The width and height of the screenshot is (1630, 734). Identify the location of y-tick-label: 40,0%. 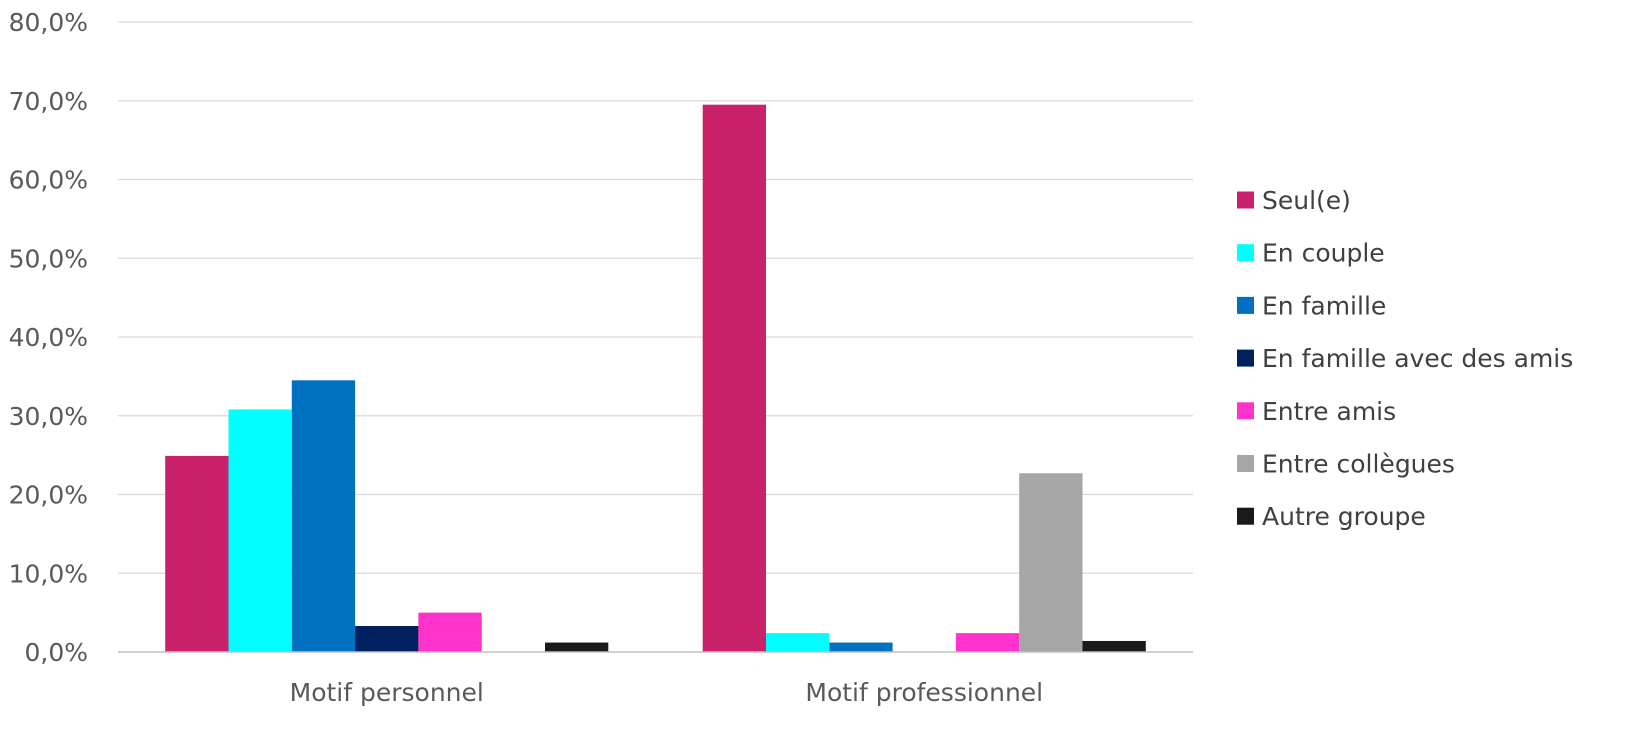
(48, 337).